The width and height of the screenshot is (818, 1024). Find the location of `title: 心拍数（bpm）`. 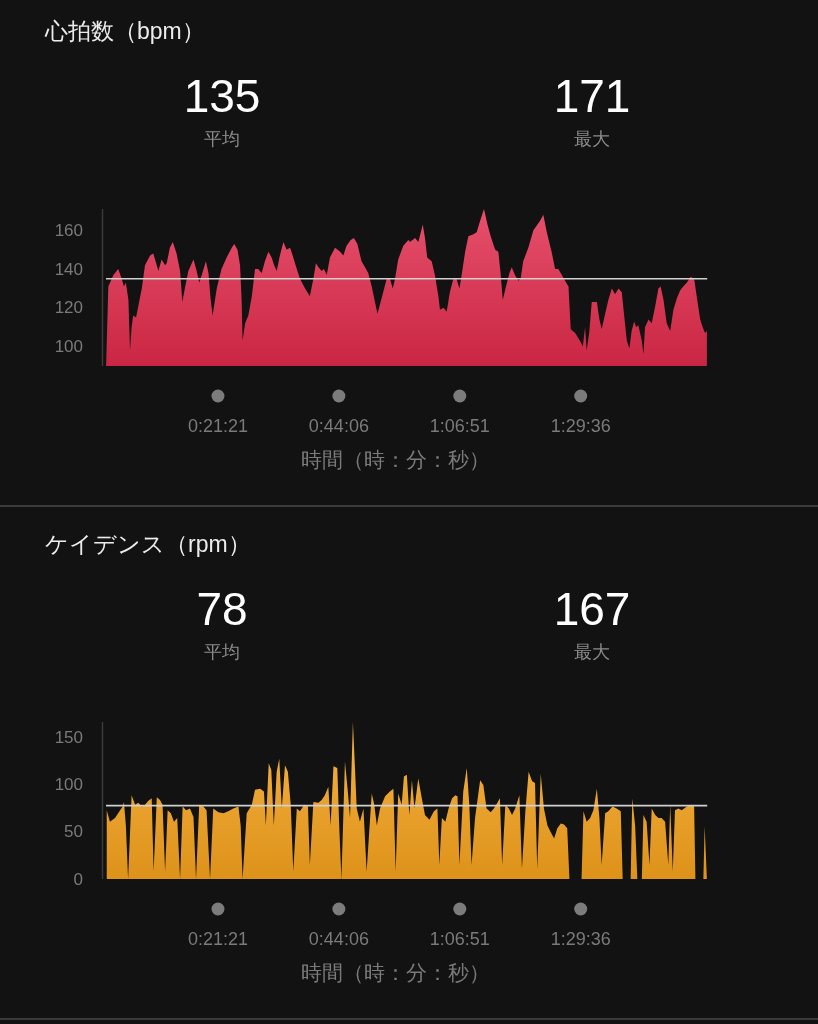

title: 心拍数（bpm） is located at coordinates (125, 31).